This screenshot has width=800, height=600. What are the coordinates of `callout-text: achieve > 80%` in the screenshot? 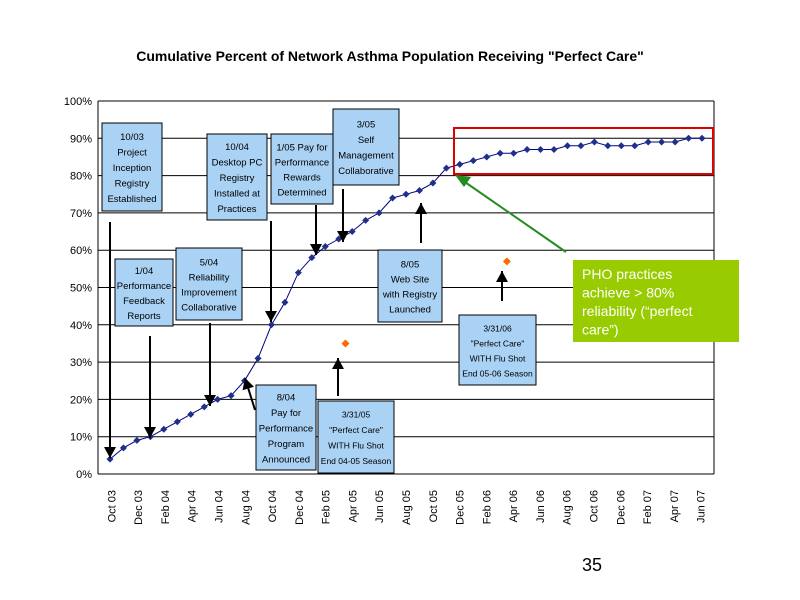 It's located at (628, 293).